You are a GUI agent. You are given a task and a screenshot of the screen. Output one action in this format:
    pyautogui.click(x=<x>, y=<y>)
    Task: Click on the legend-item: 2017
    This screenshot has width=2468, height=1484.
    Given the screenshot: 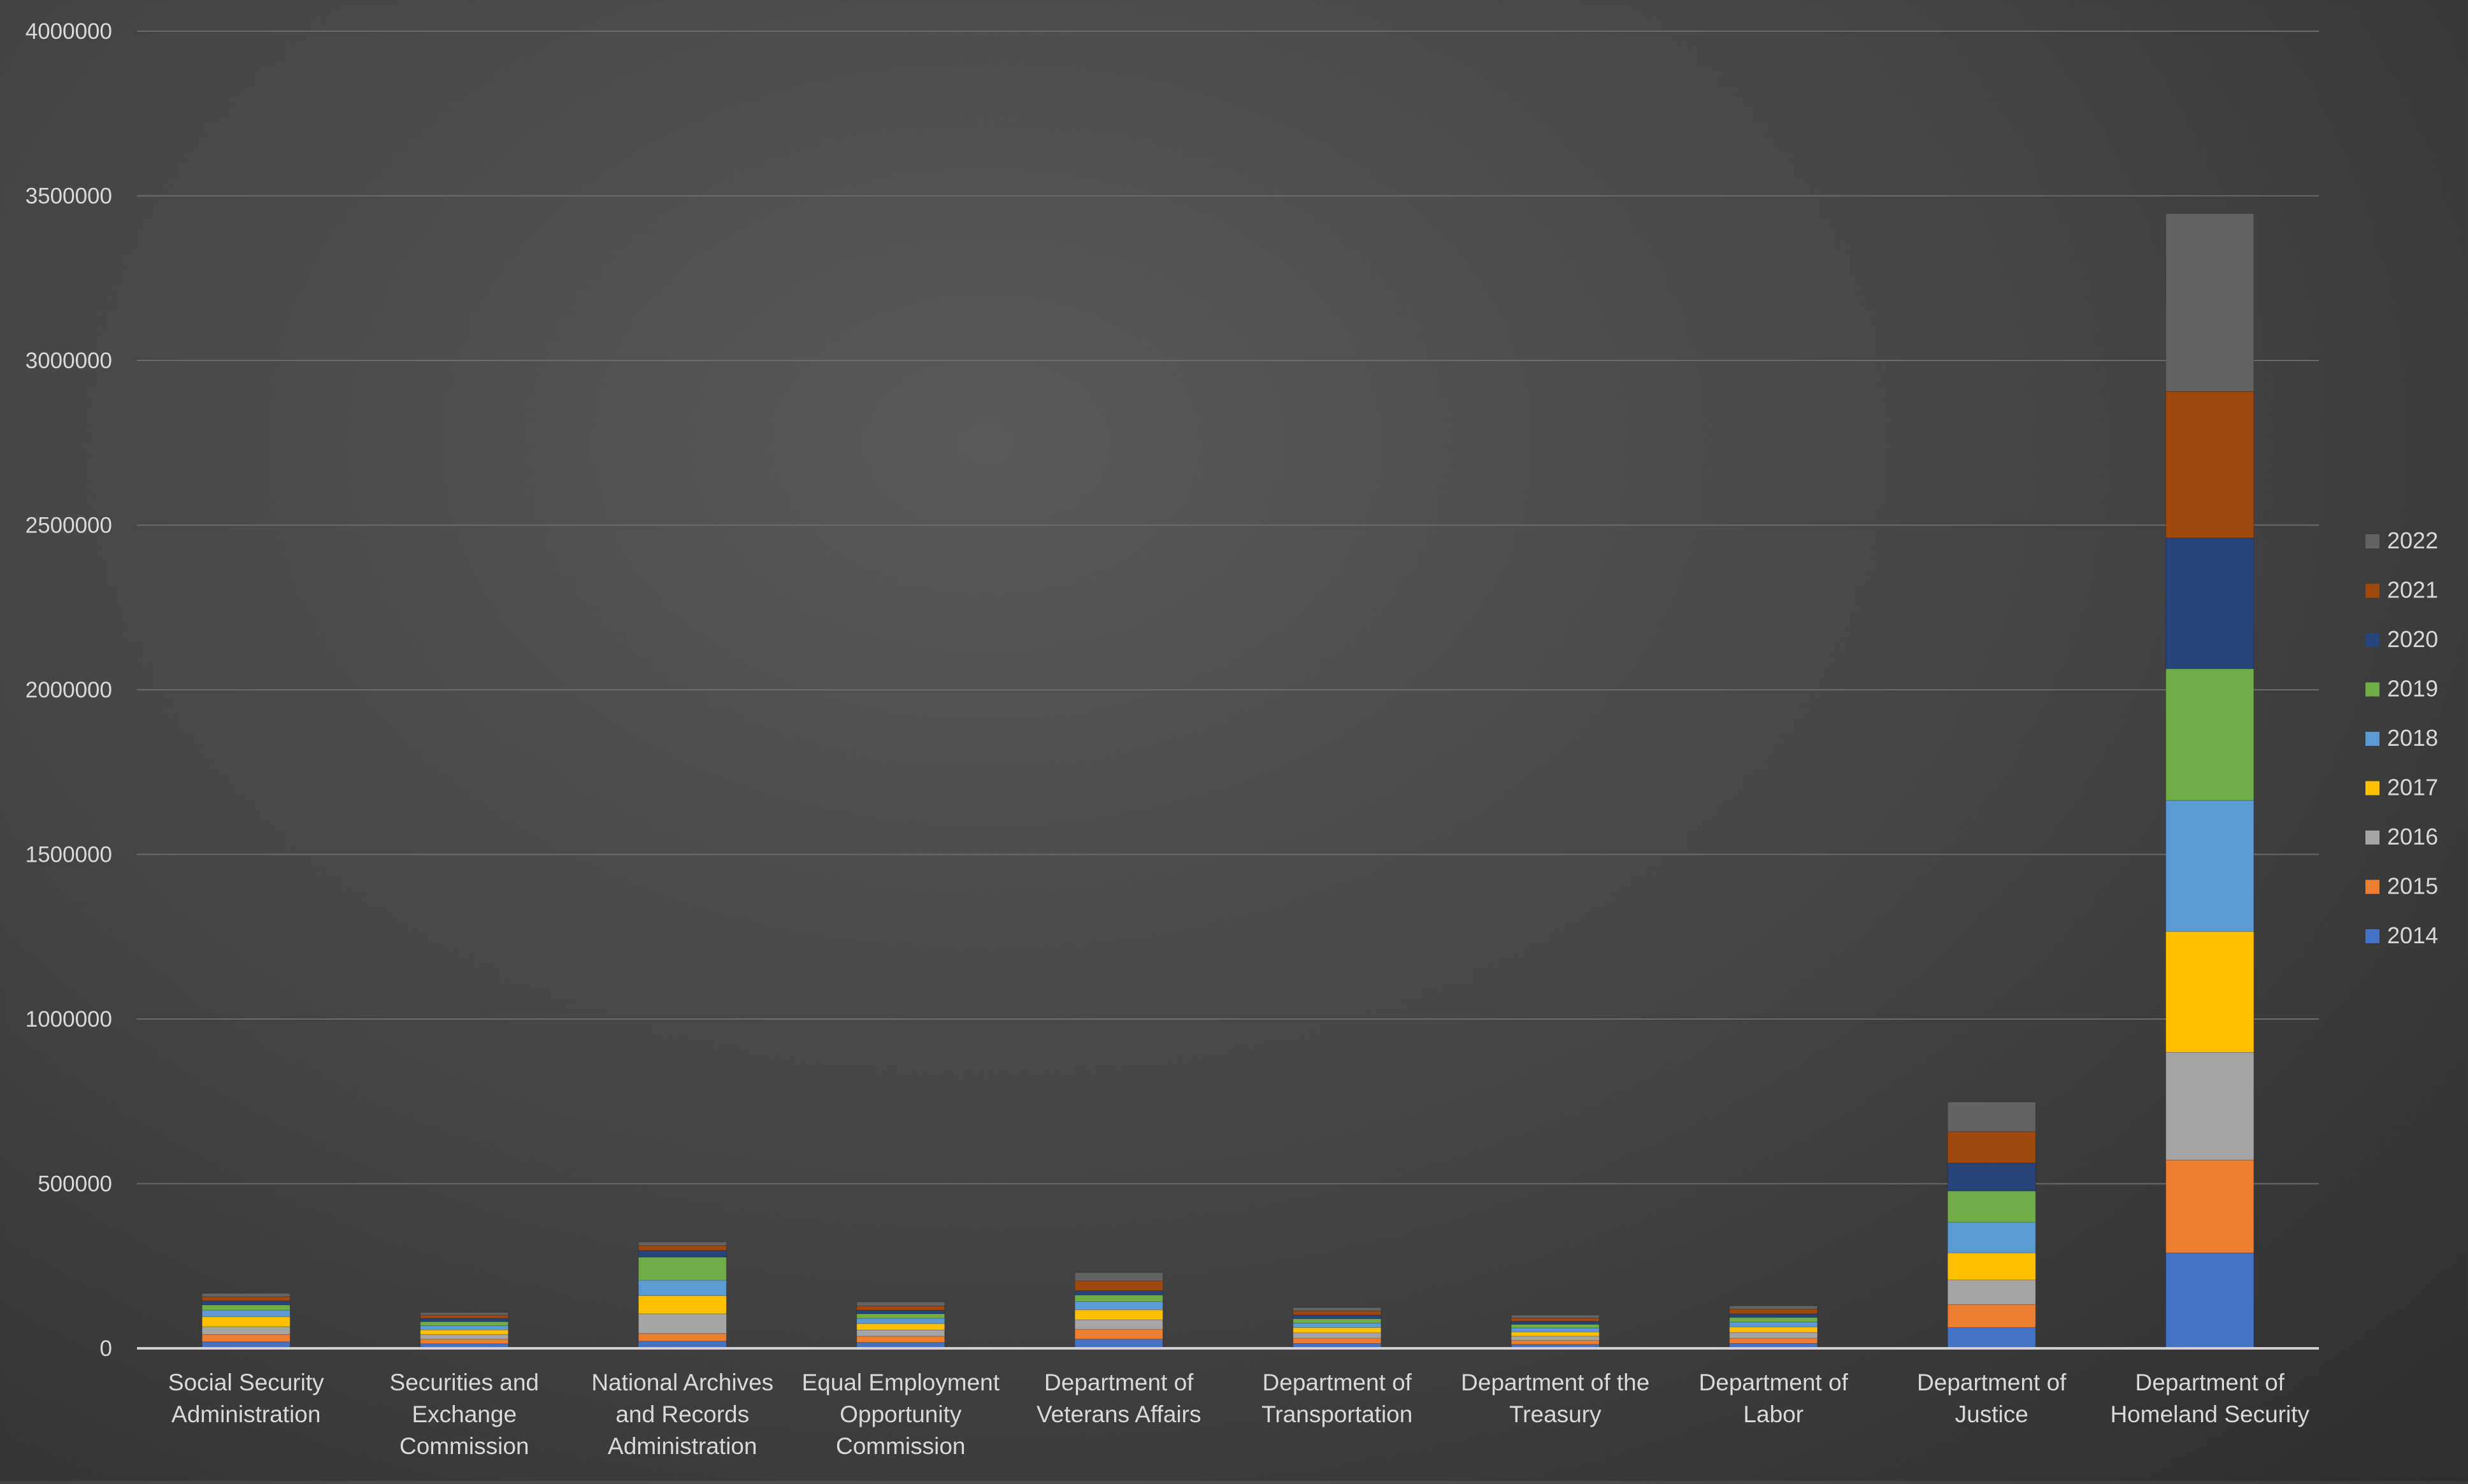 What is the action you would take?
    pyautogui.click(x=2401, y=787)
    